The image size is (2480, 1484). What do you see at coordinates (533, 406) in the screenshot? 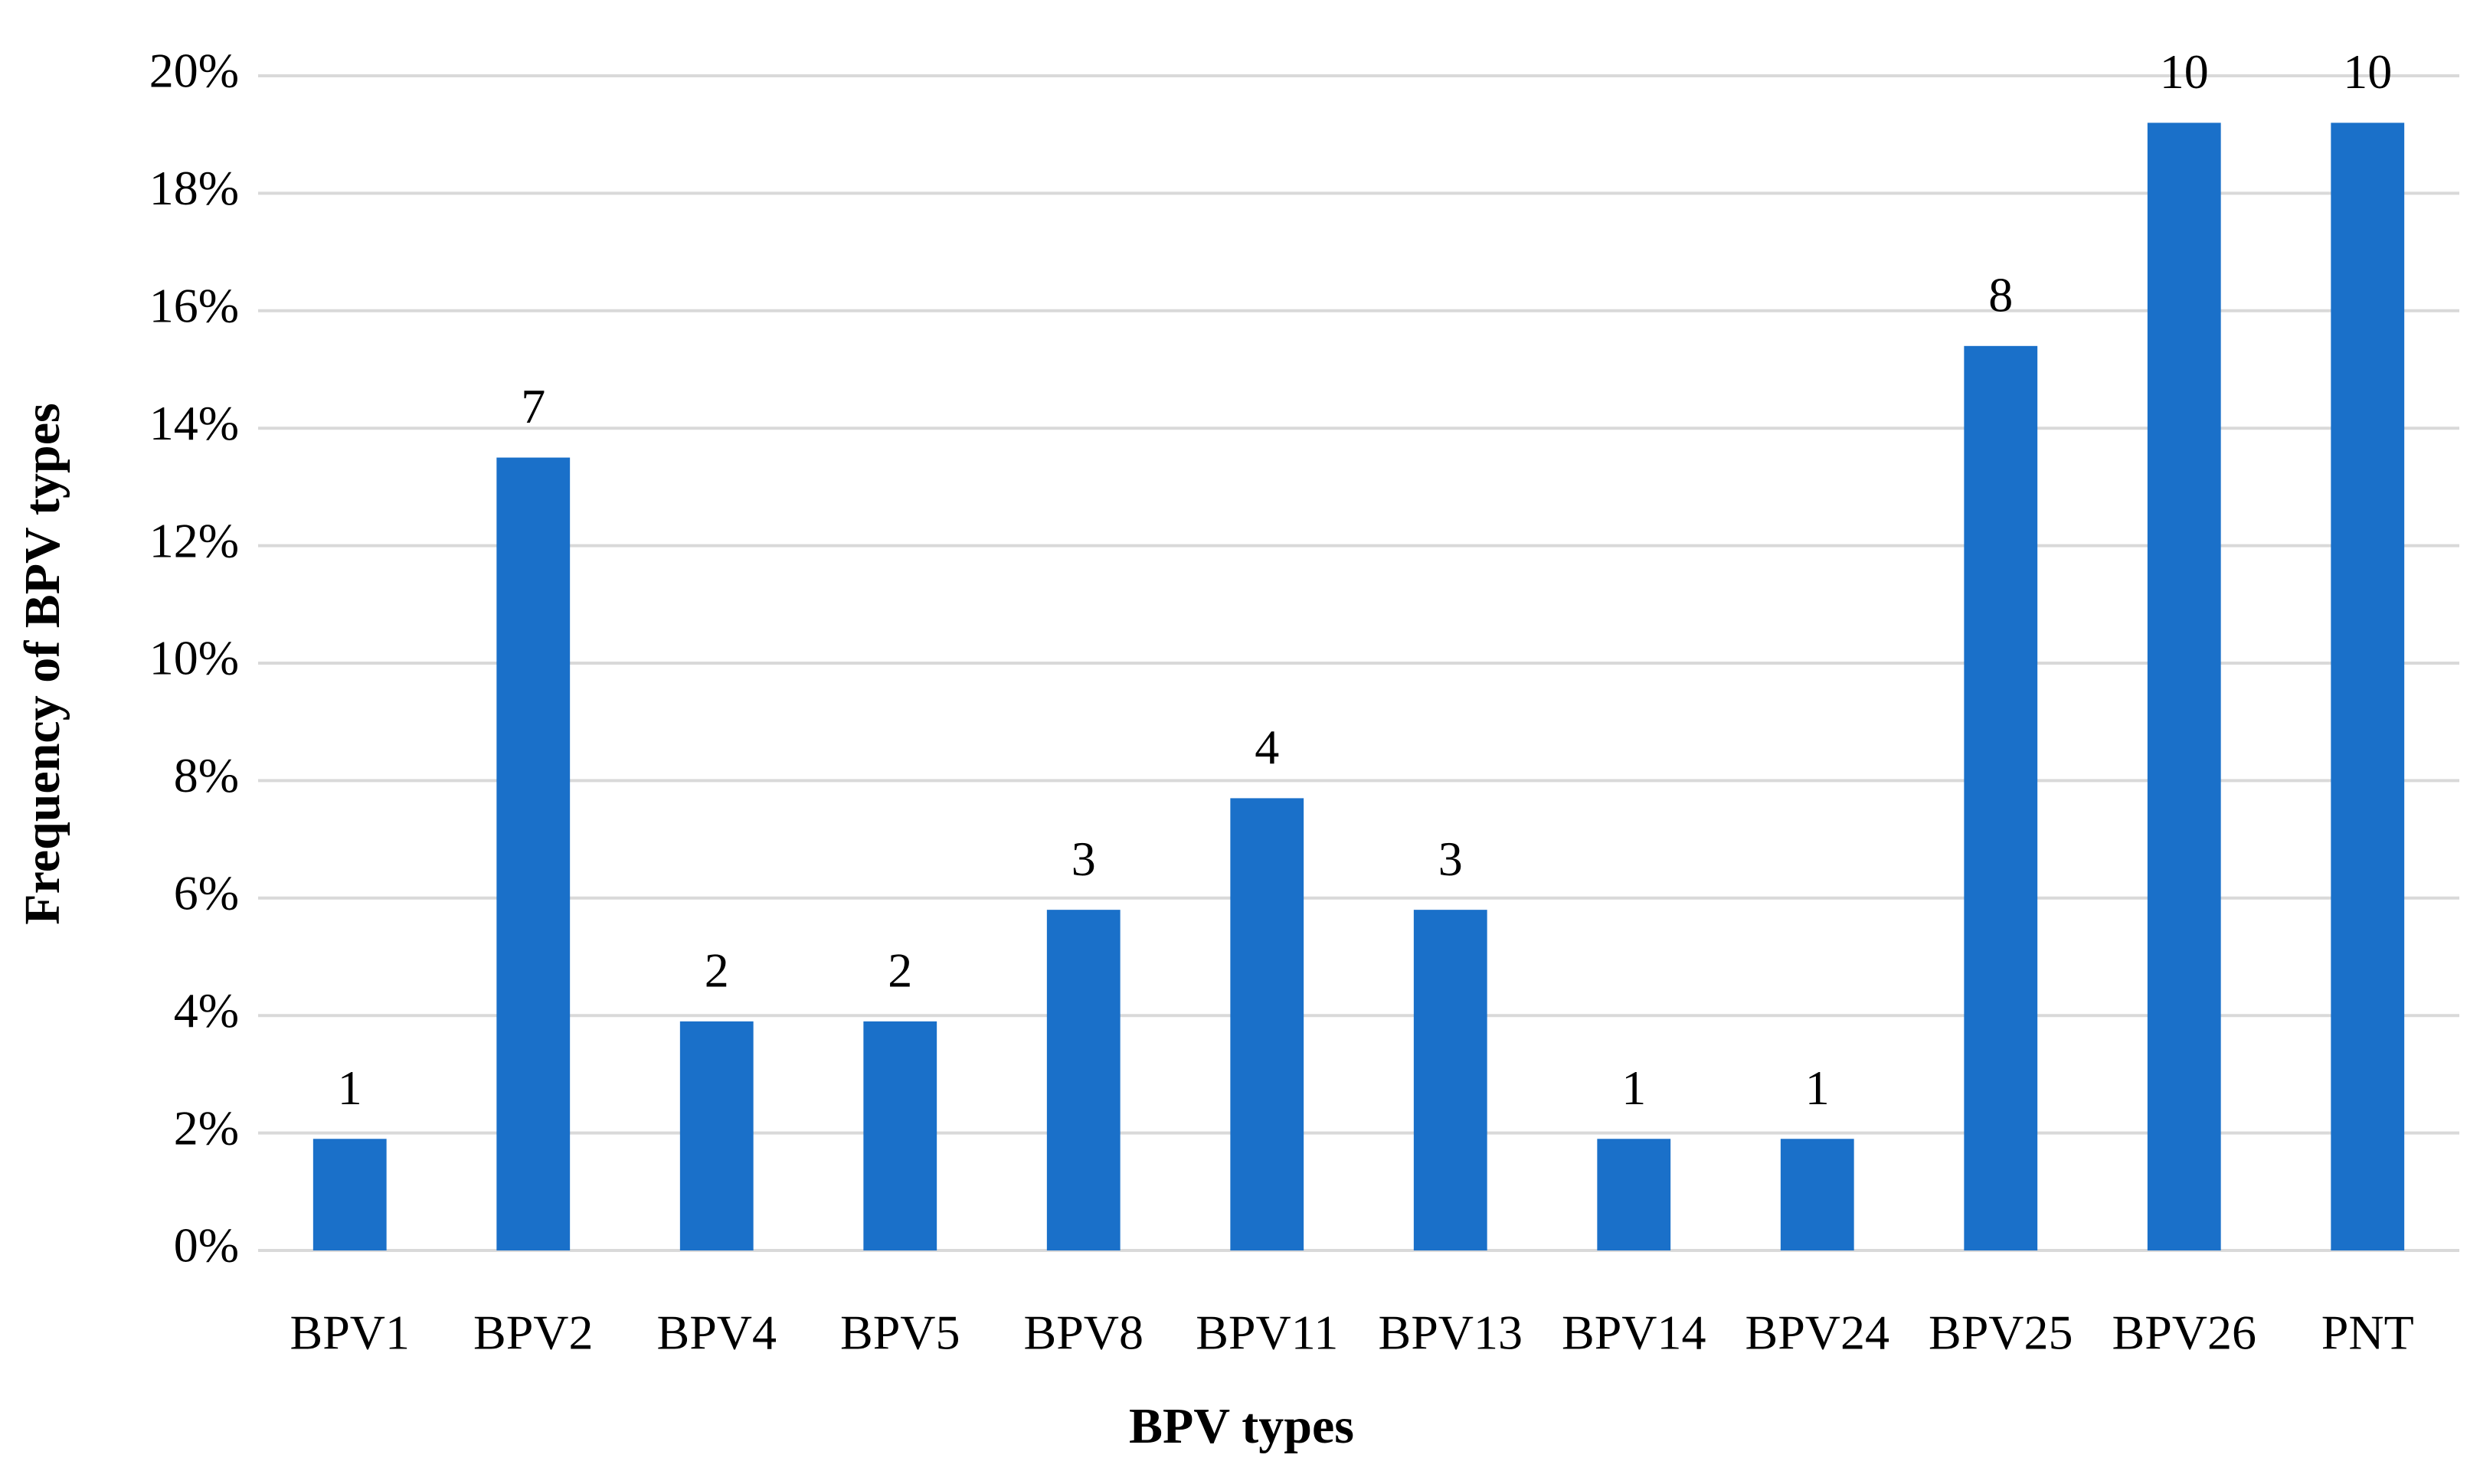
I see `data-label: 7` at bounding box center [533, 406].